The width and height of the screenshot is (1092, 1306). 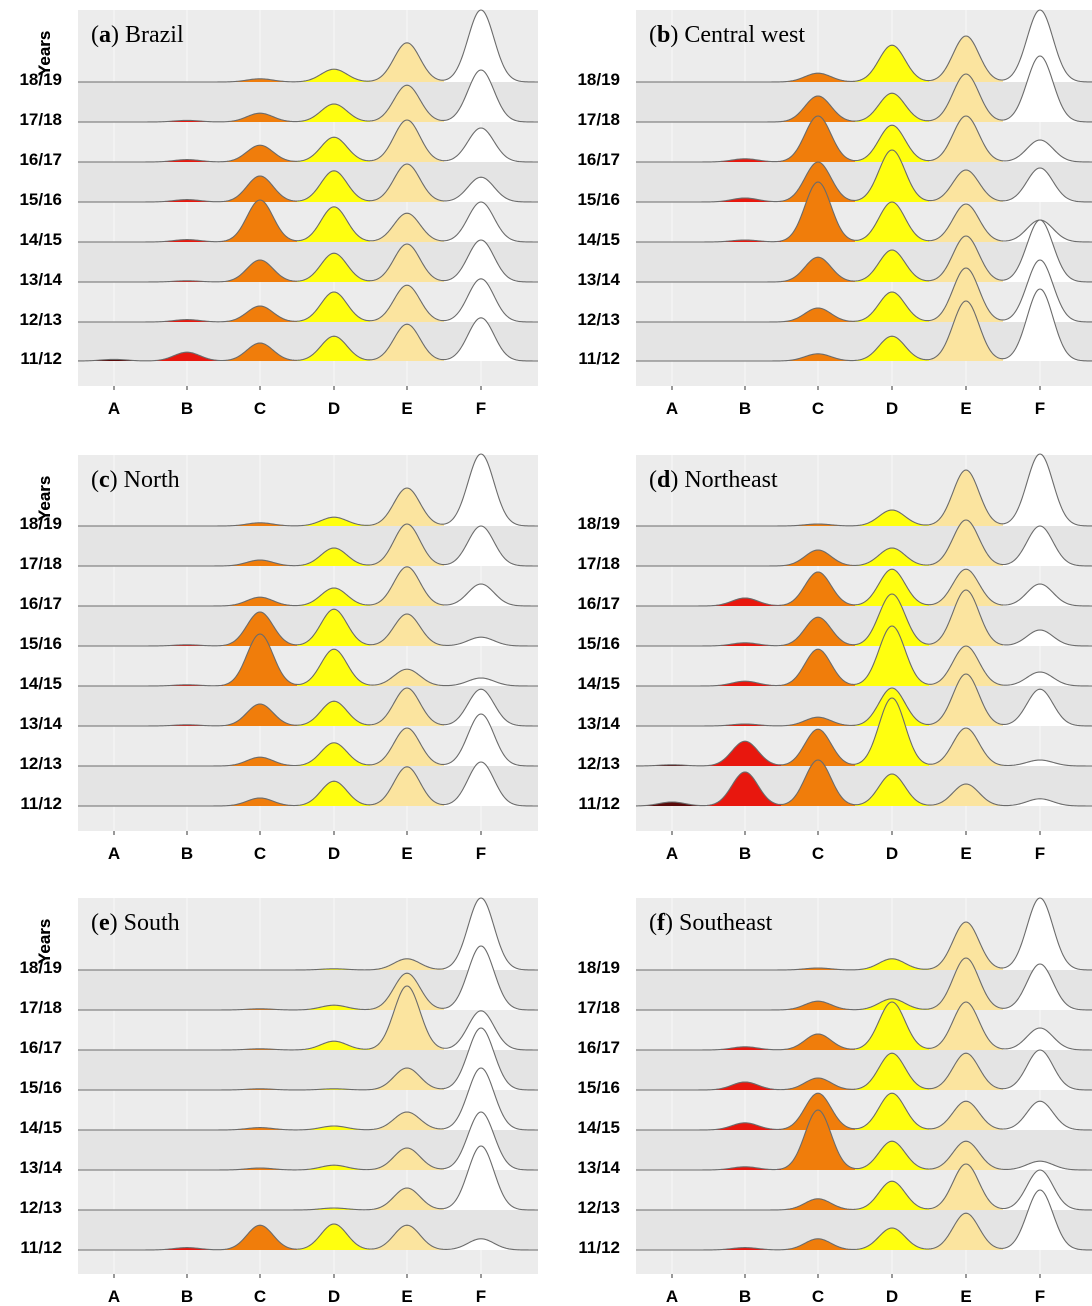 What do you see at coordinates (40, 643) in the screenshot?
I see `year-label: 15/16` at bounding box center [40, 643].